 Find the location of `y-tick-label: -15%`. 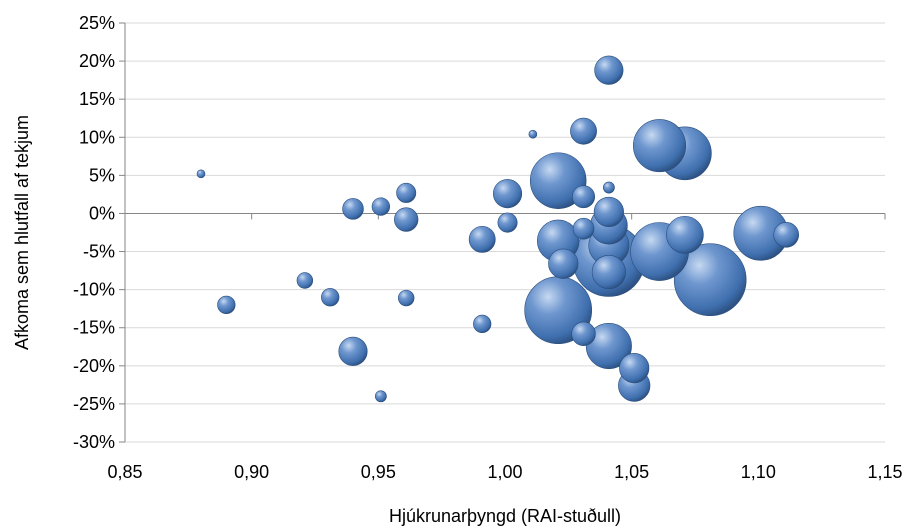

y-tick-label: -15% is located at coordinates (94, 328).